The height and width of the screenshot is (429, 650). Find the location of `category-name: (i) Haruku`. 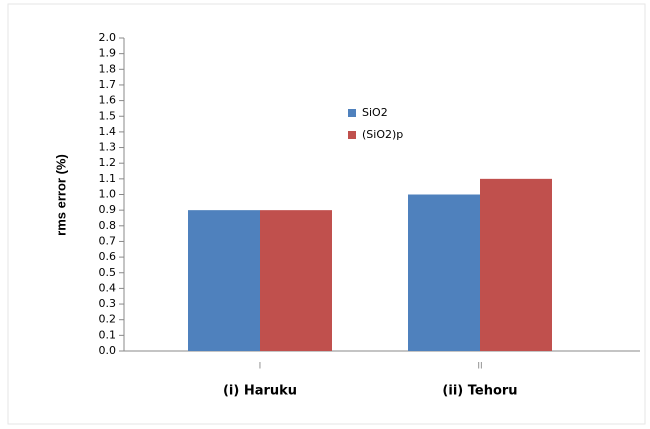

category-name: (i) Haruku is located at coordinates (260, 391).